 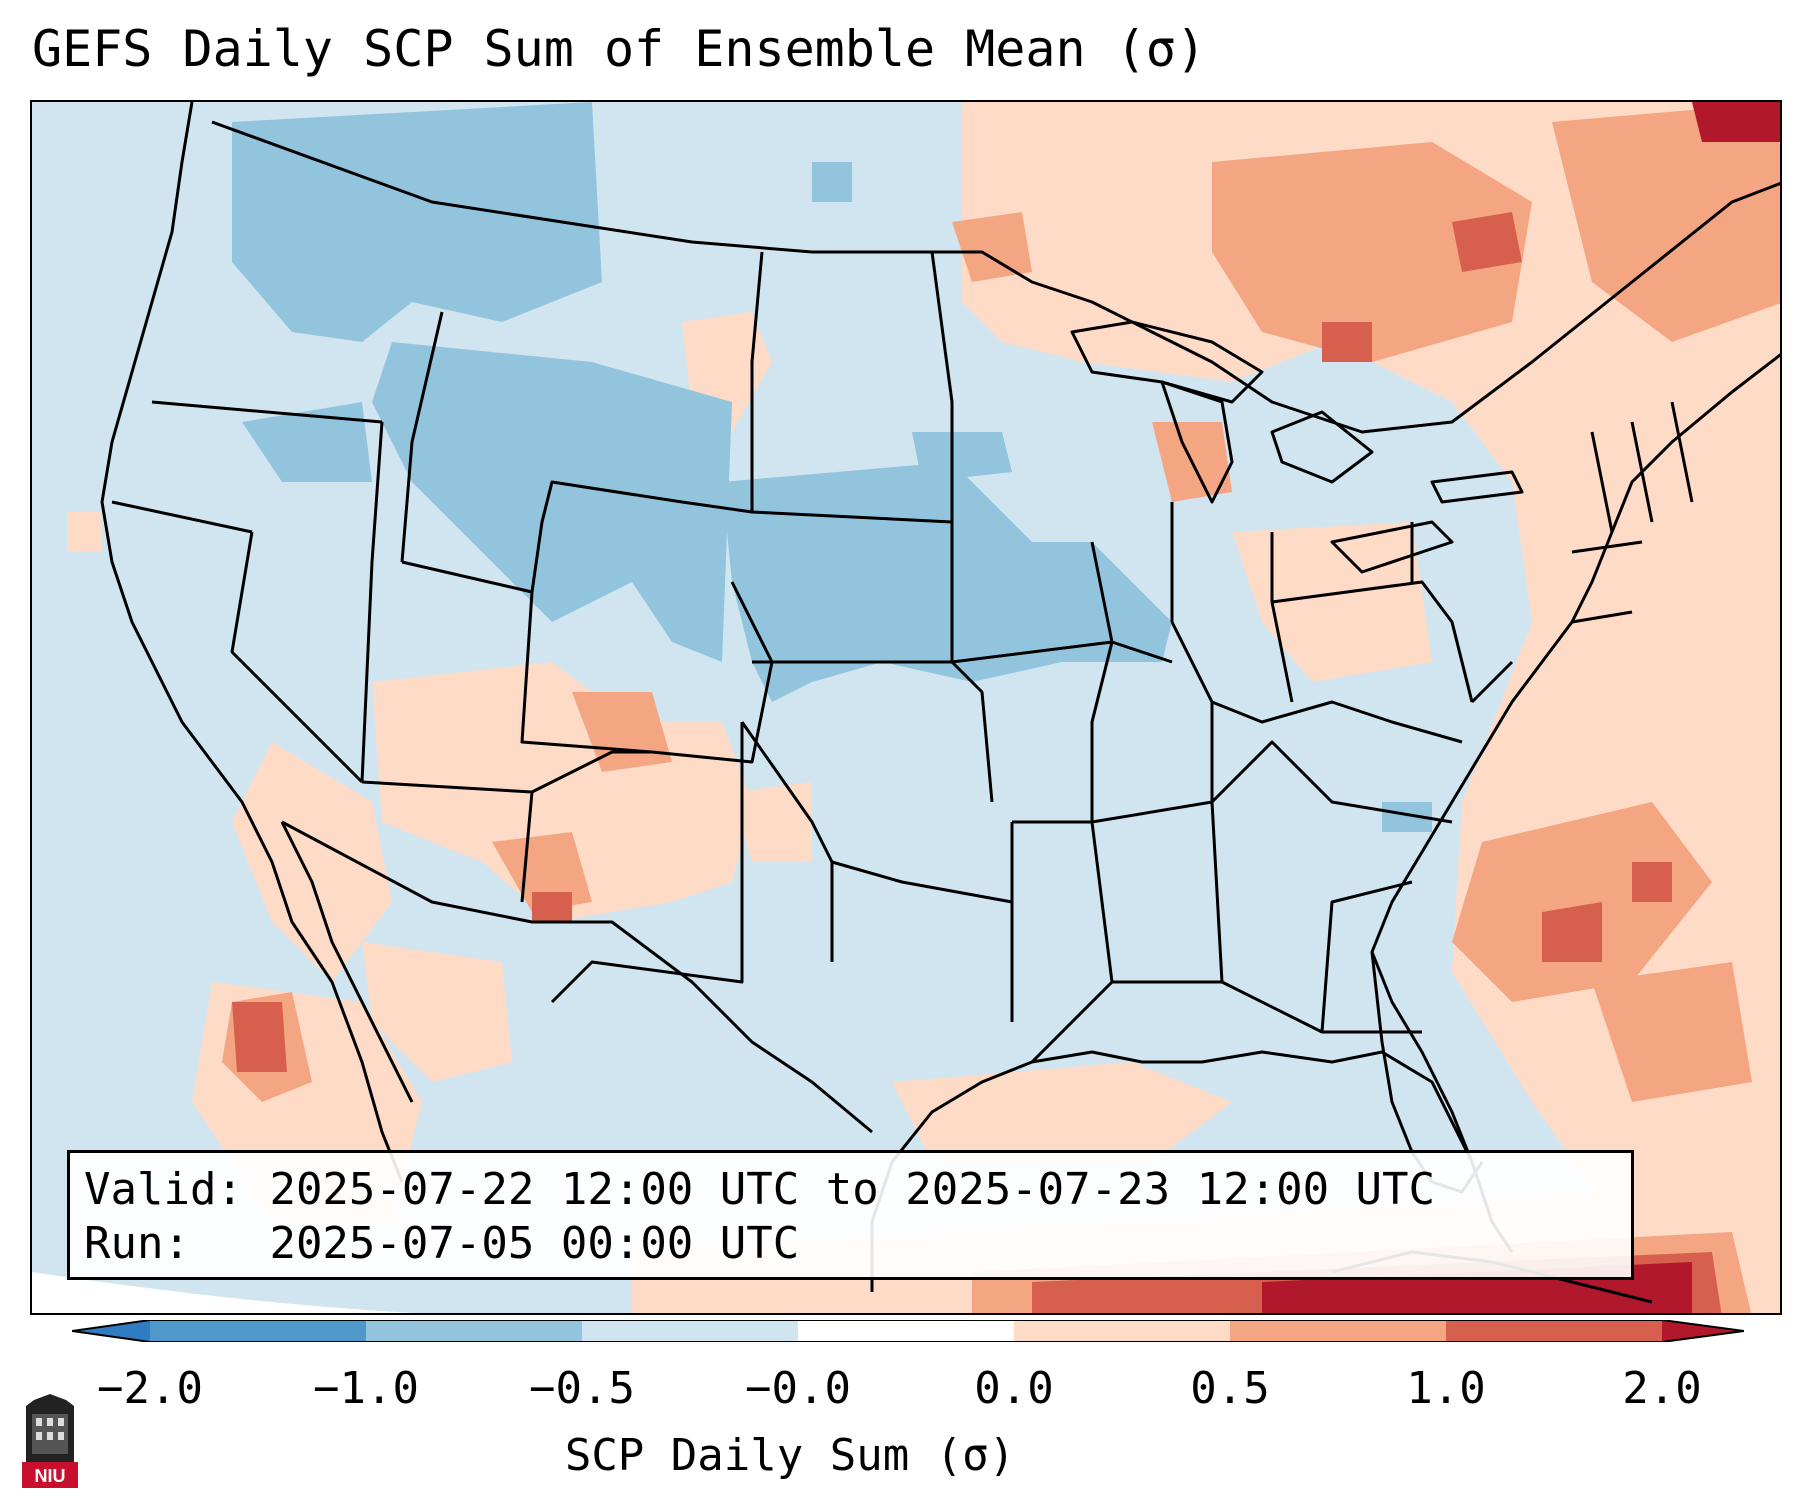 What do you see at coordinates (619, 49) in the screenshot?
I see `chart-title: GEFS Daily SCP Sum of Ensemble Mean (σ)` at bounding box center [619, 49].